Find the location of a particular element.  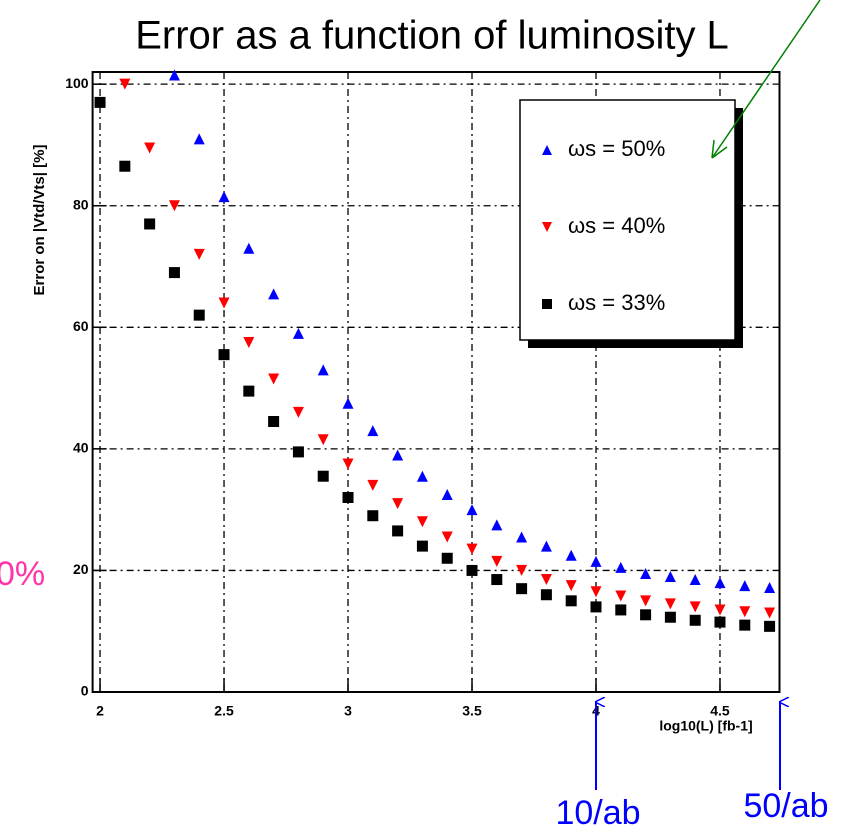

annotation: 0% is located at coordinates (22, 574).